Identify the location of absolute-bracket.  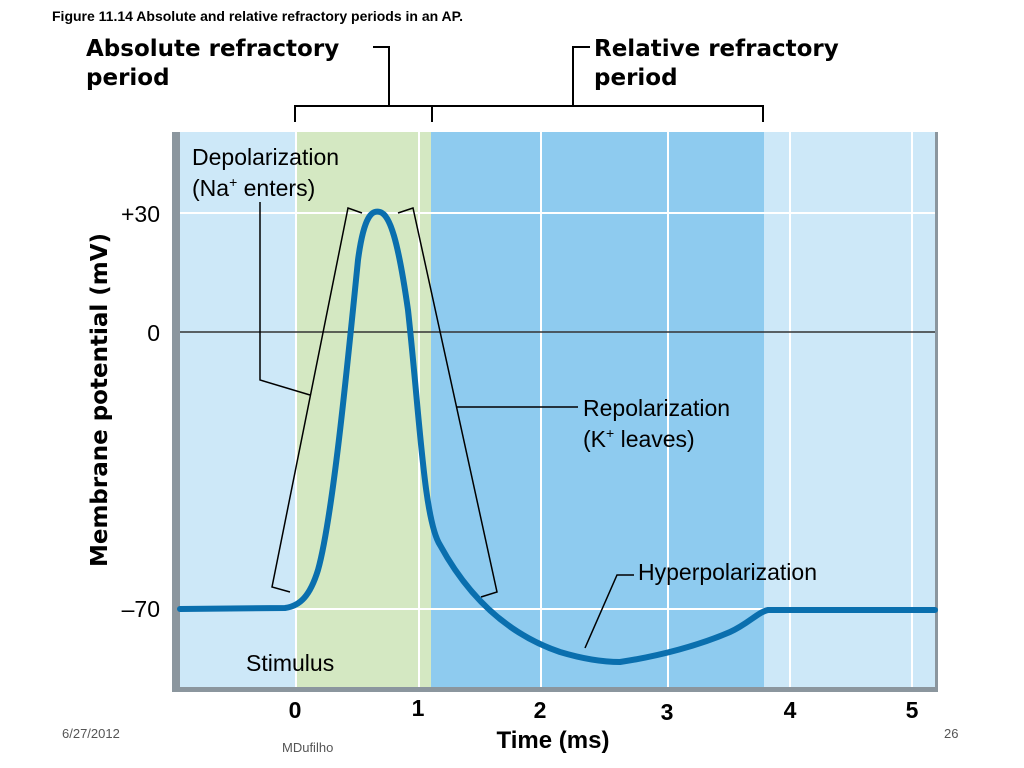
(363, 113).